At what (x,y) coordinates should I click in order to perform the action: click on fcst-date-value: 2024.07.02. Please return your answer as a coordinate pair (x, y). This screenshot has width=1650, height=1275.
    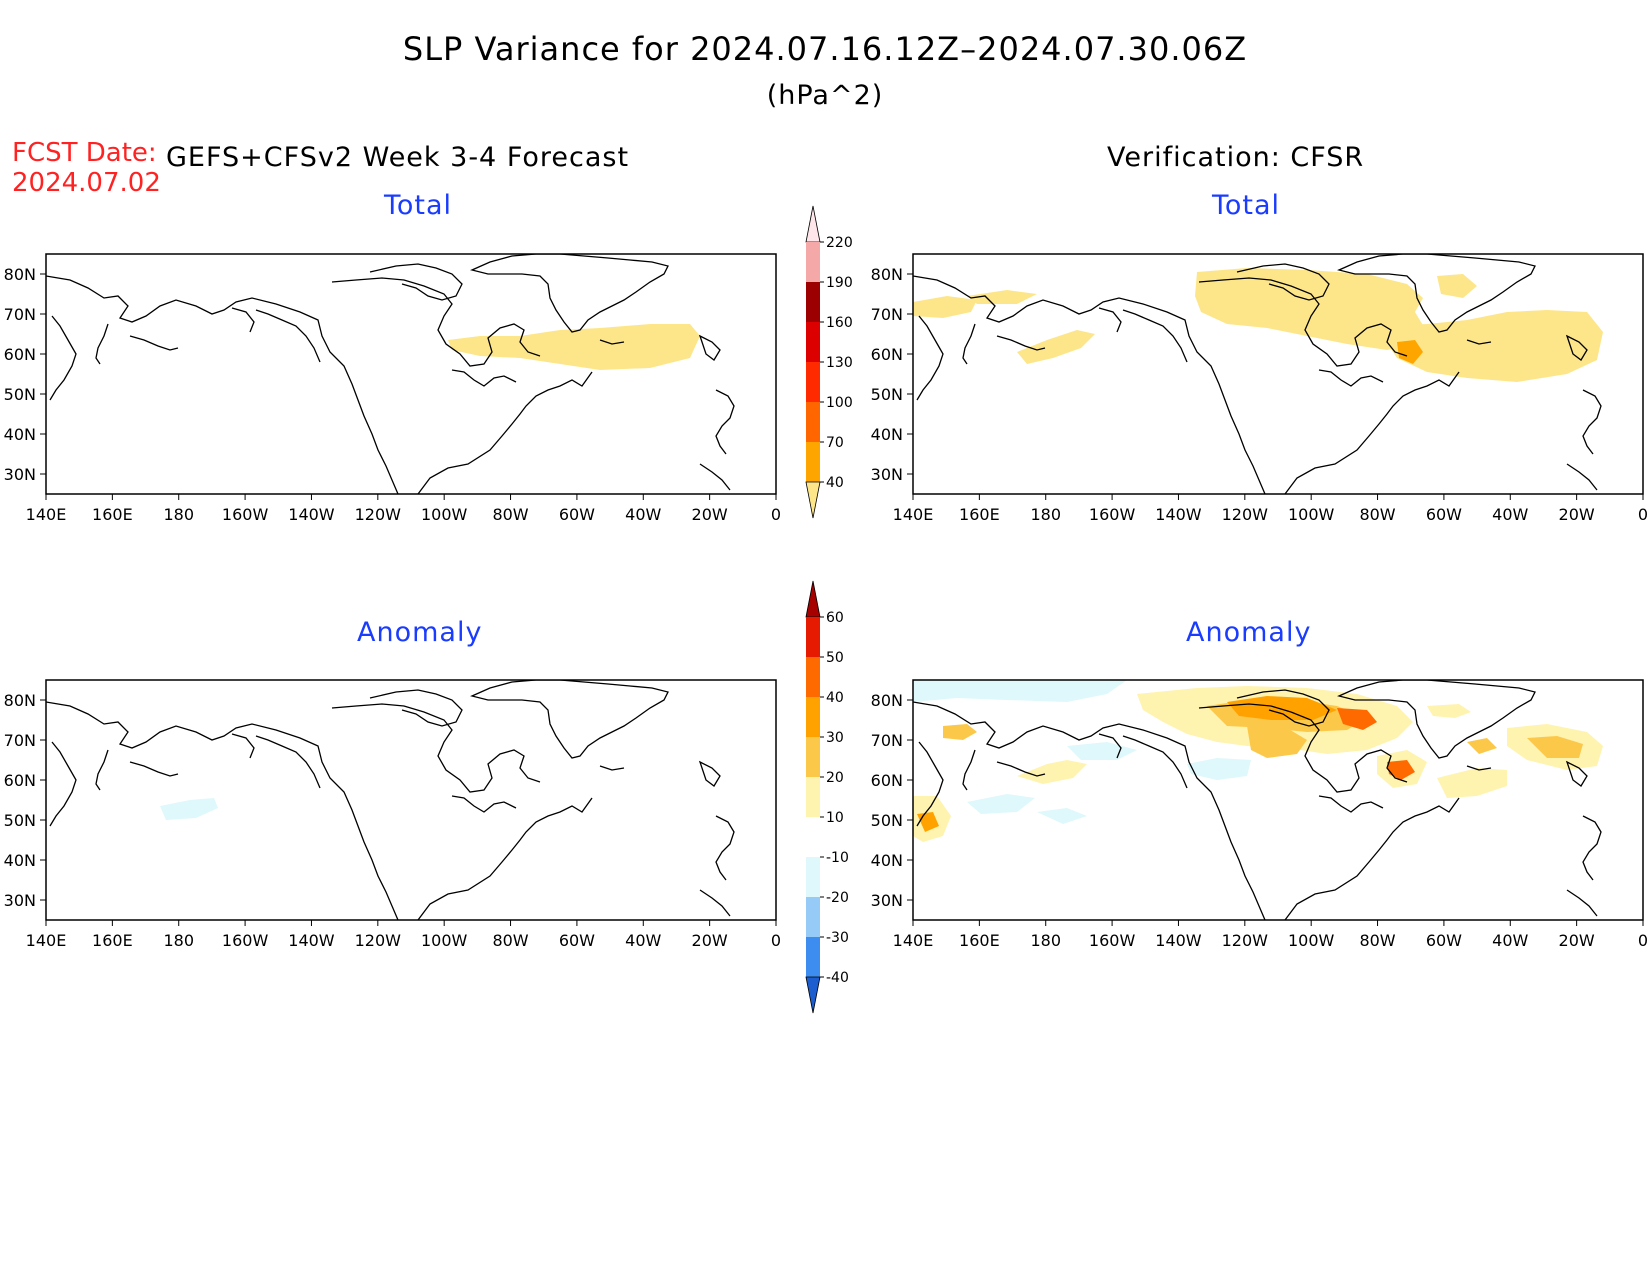
    Looking at the image, I should click on (86, 183).